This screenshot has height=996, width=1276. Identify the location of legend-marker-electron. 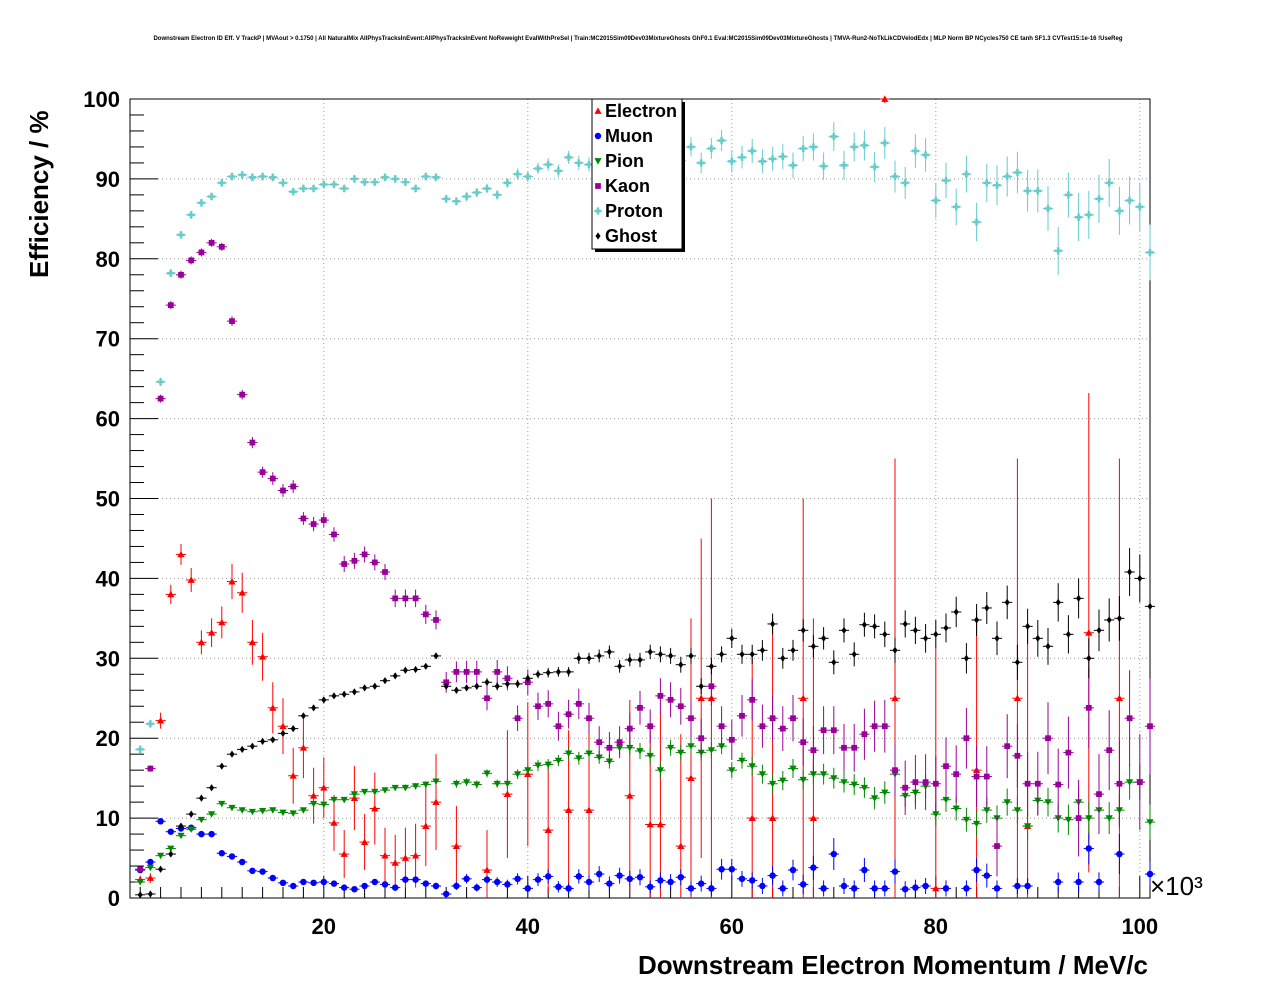
(598, 110).